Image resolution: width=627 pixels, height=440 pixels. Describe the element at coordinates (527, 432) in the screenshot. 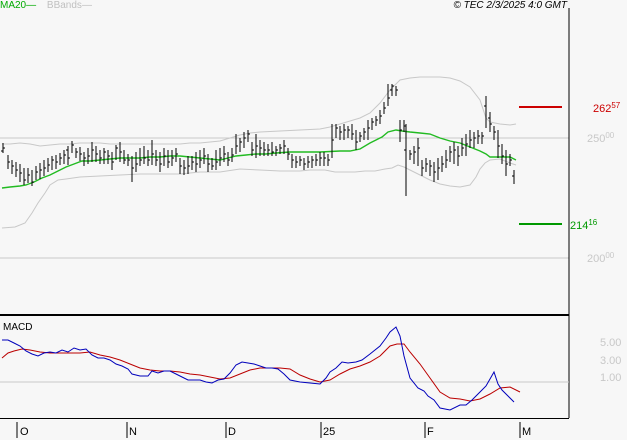

I see `x-label-mar: M` at that location.